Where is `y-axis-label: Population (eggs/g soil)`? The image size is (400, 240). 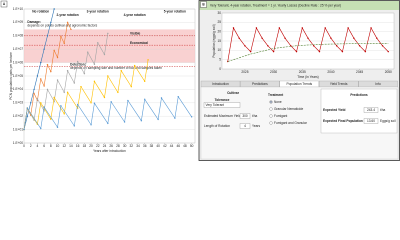
y-axis-label: Population (eggs/g soil) is located at coordinates (214, 40).